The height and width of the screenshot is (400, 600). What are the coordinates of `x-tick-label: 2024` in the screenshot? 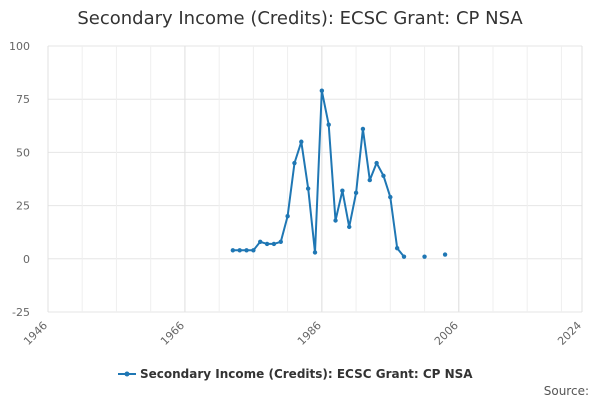 It's located at (569, 333).